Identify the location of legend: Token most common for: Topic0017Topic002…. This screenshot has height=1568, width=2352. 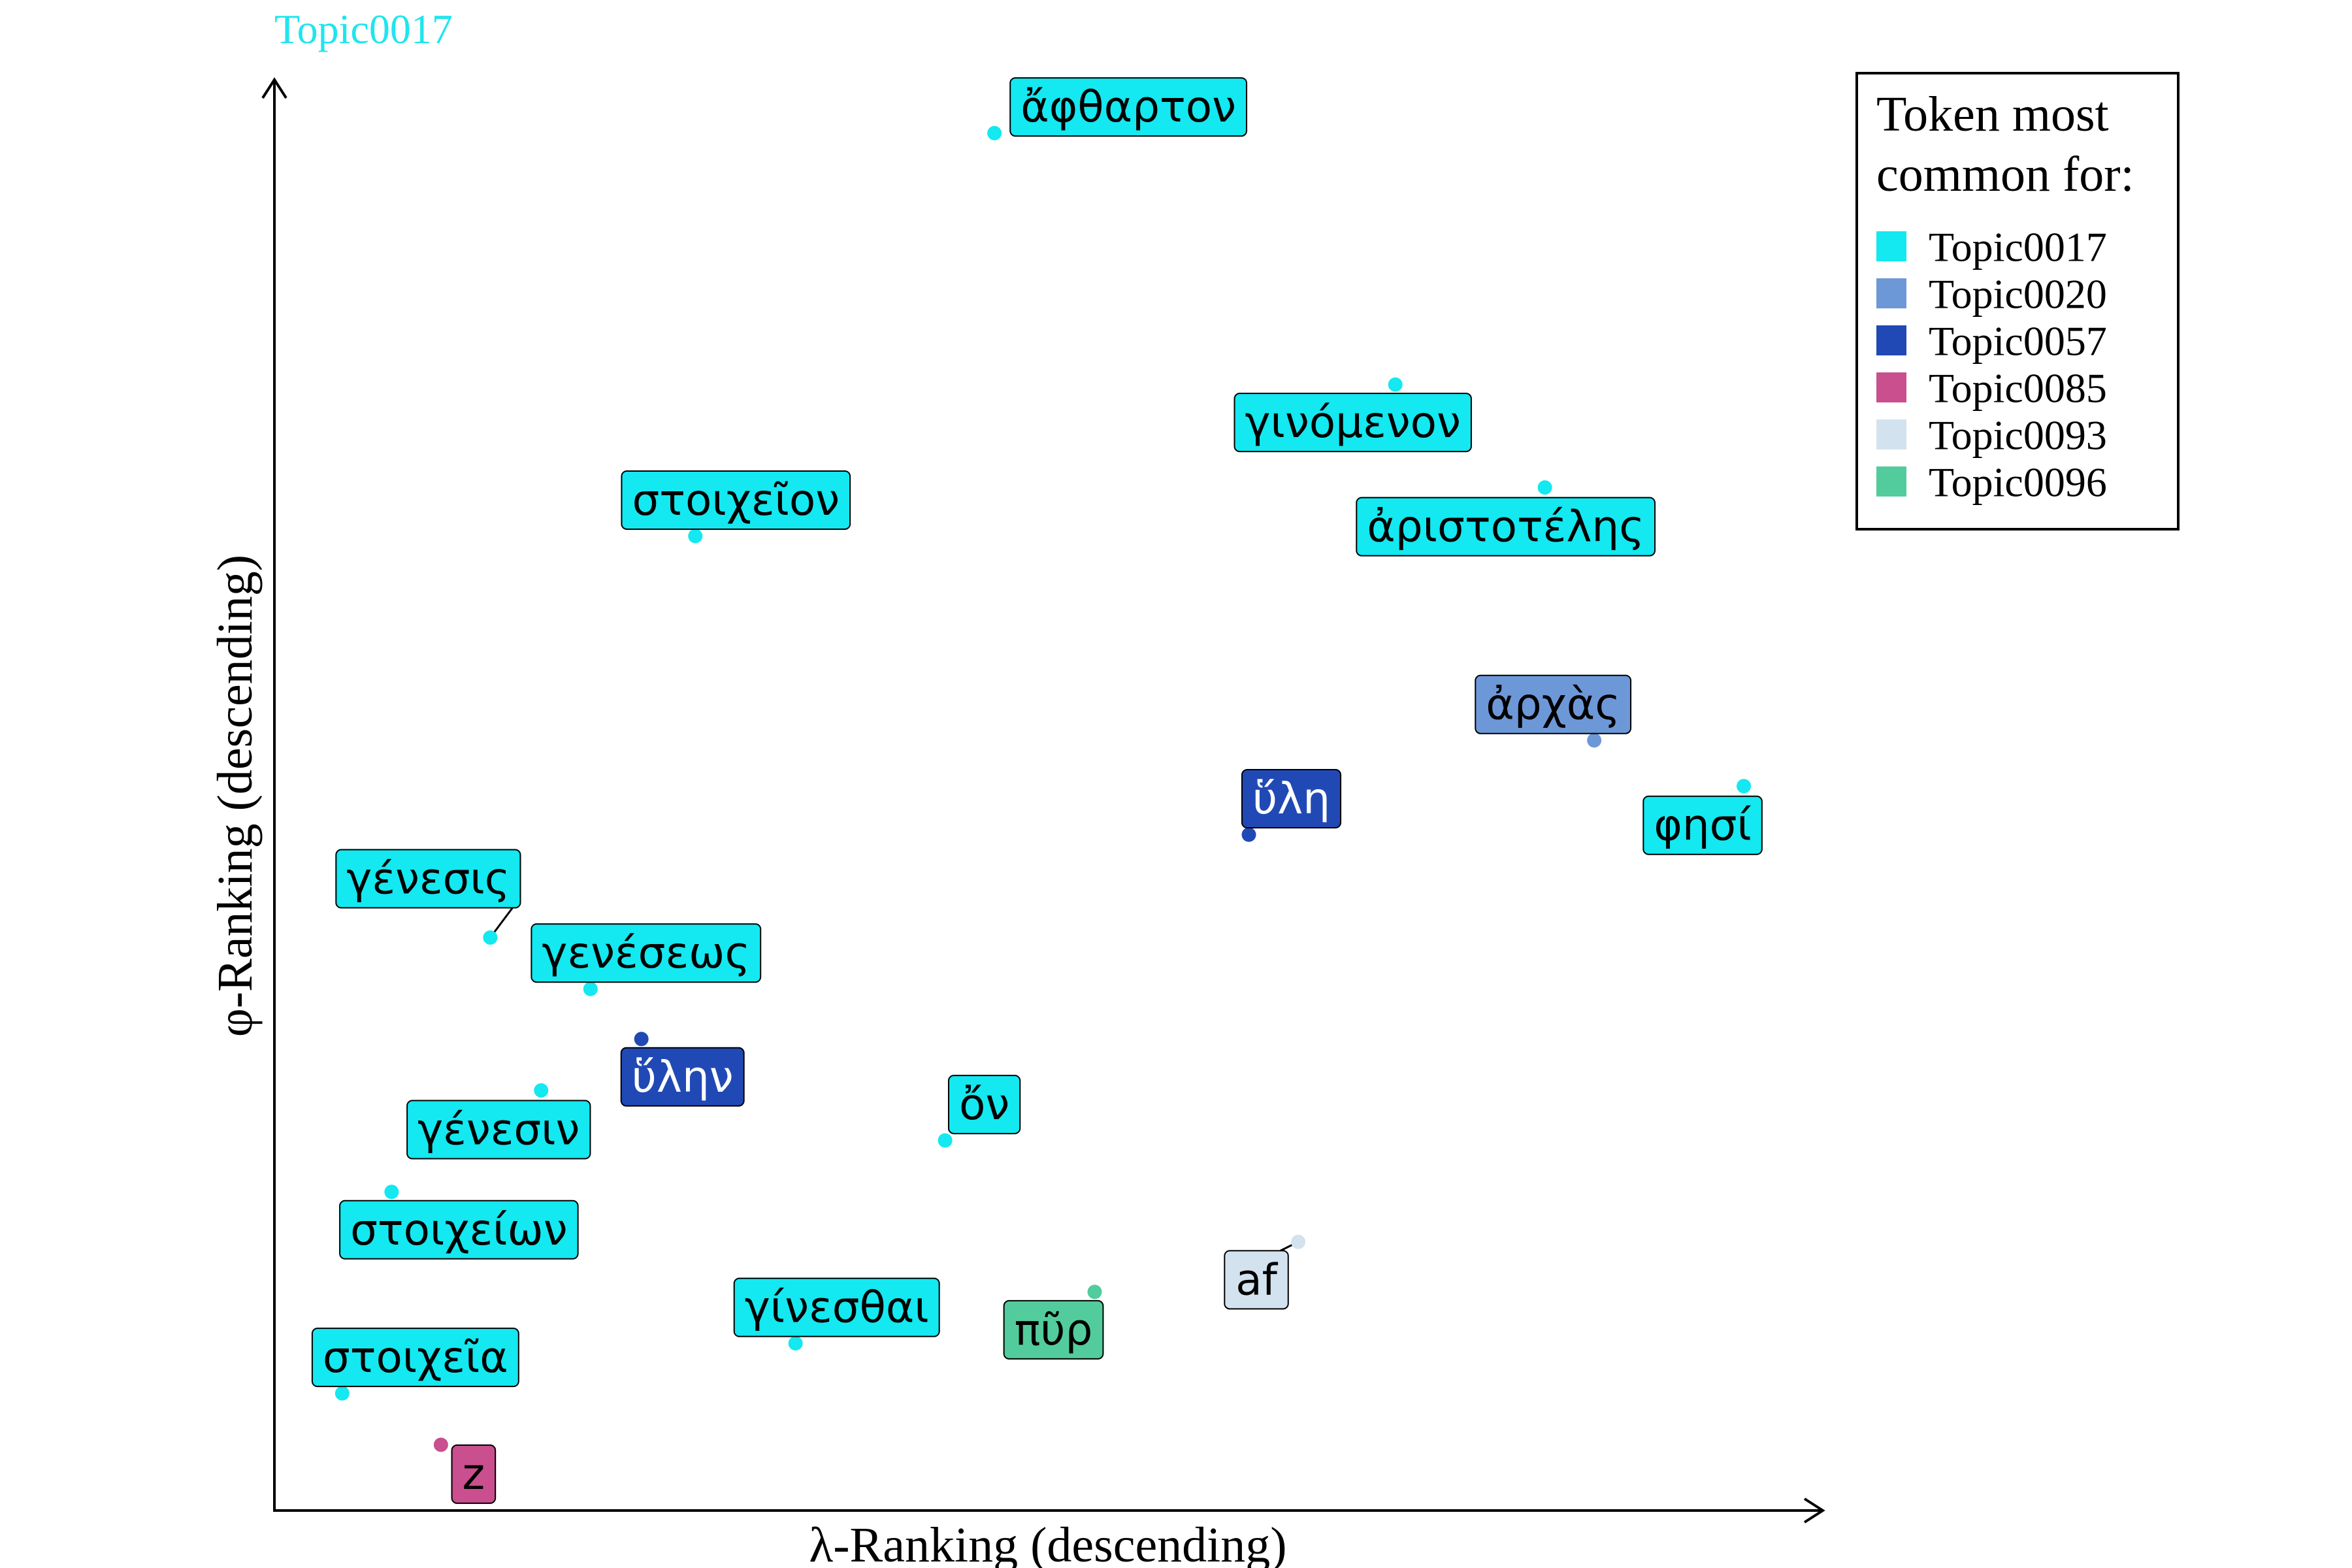
(2017, 301).